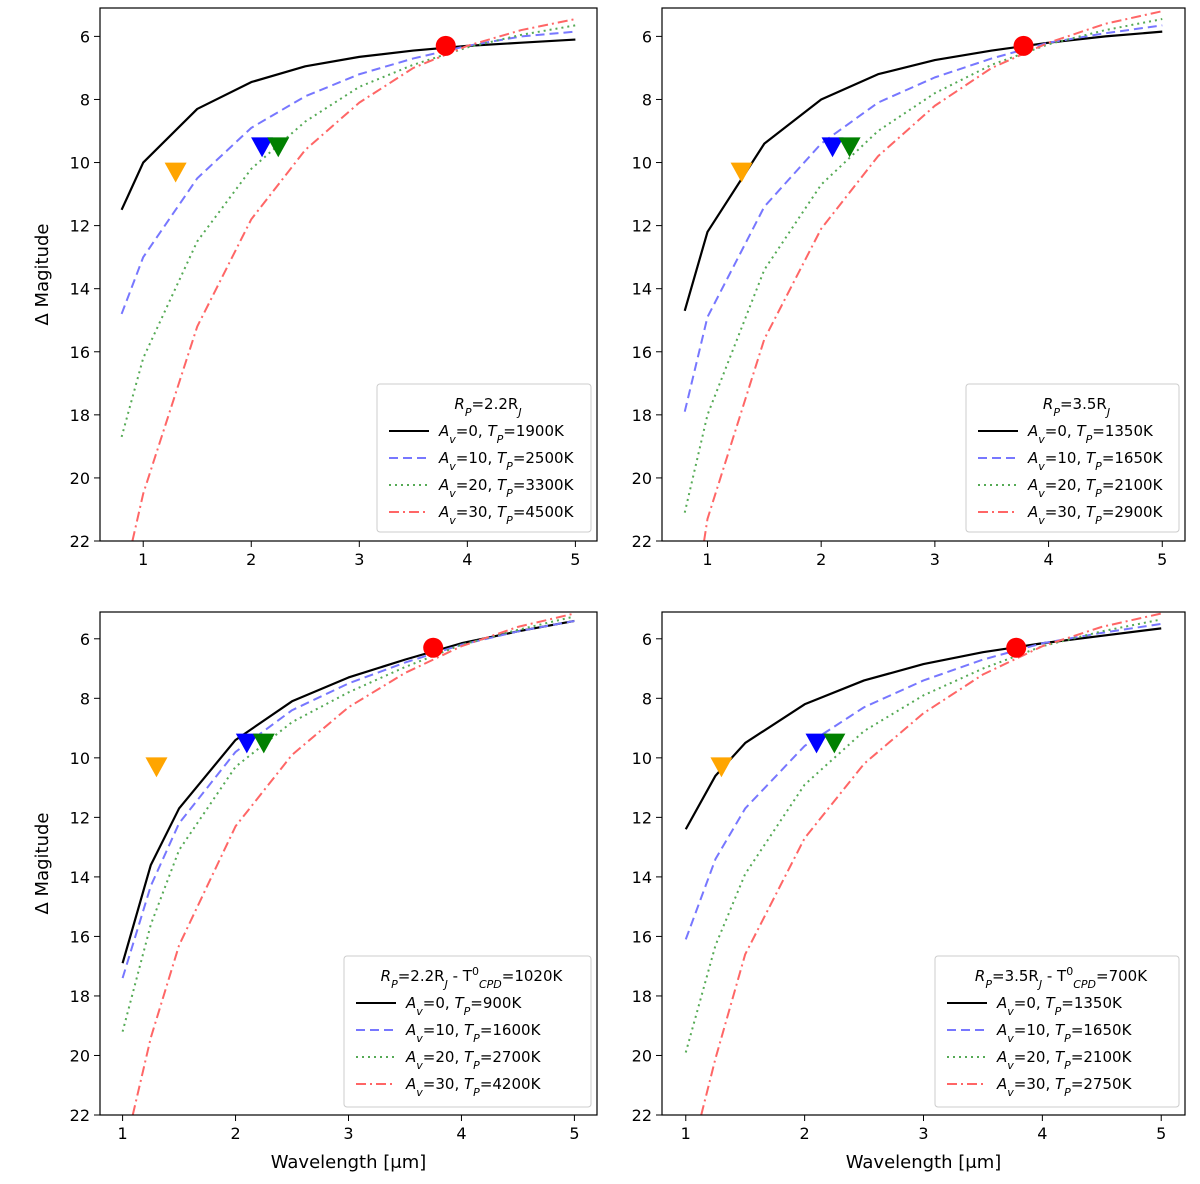 This screenshot has height=1184, width=1200. Describe the element at coordinates (506, 461) in the screenshot. I see `legend-entry-1: Av=10, TP=2500K` at that location.